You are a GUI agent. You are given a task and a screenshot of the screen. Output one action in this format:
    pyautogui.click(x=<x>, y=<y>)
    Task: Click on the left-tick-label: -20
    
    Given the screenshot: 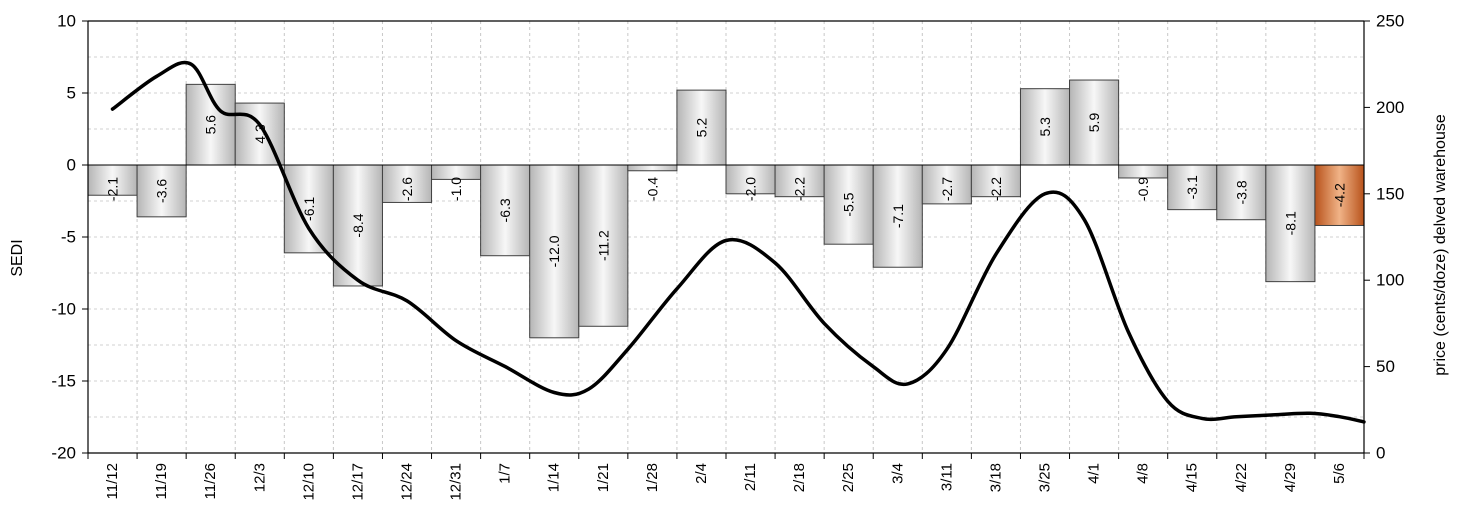 What is the action you would take?
    pyautogui.click(x=63, y=453)
    